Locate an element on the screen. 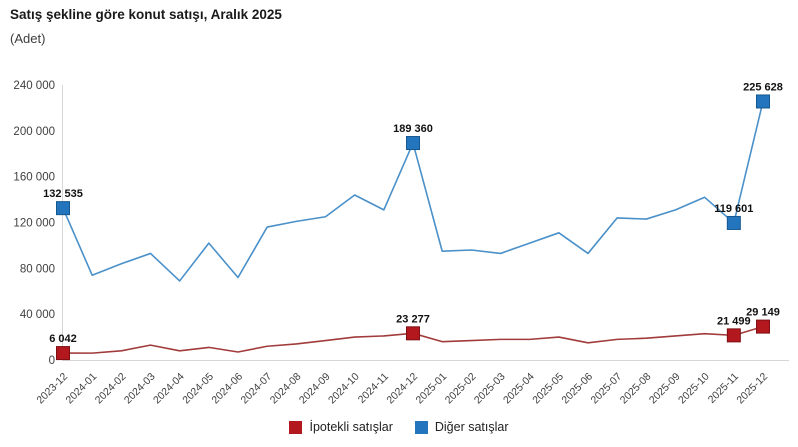 The height and width of the screenshot is (447, 798). data-label: 119 601 is located at coordinates (733, 209).